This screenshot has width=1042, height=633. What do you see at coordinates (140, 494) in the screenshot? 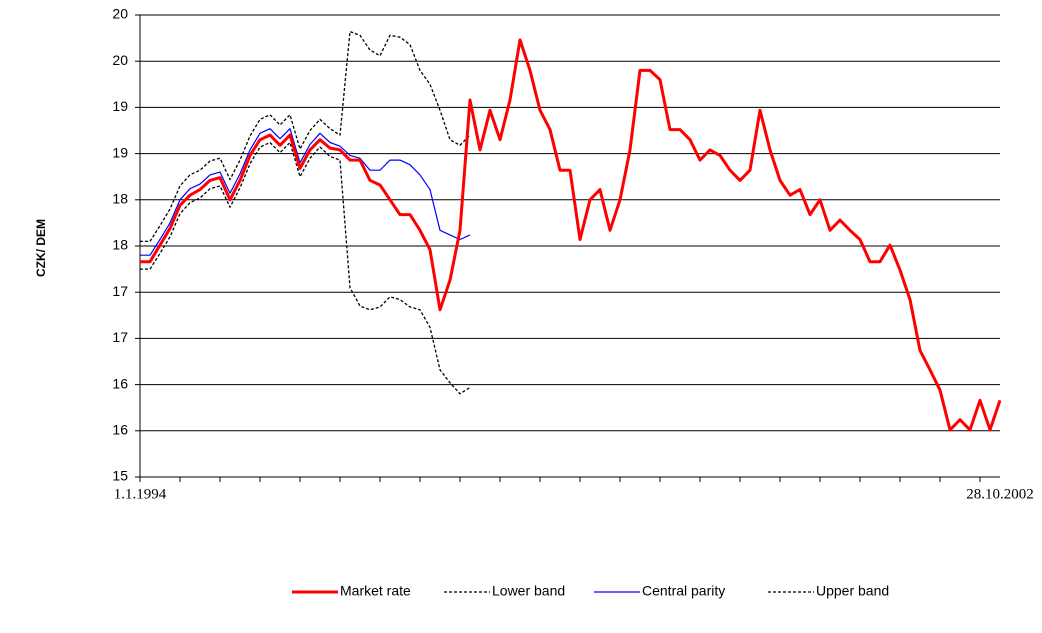
I see `x-tick-label: 1.1.1994` at bounding box center [140, 494].